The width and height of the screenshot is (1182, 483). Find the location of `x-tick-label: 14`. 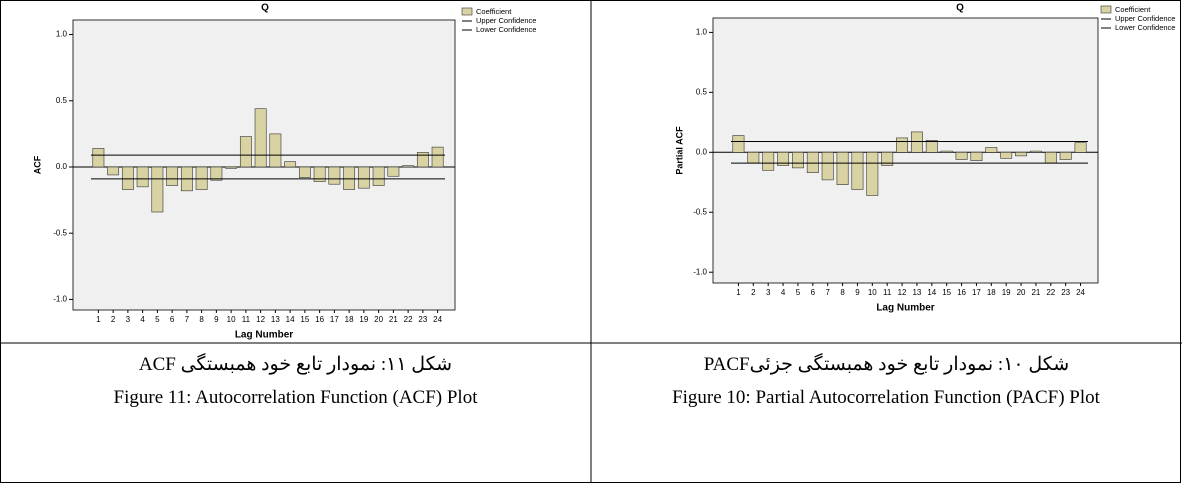

x-tick-label: 14 is located at coordinates (290, 319).